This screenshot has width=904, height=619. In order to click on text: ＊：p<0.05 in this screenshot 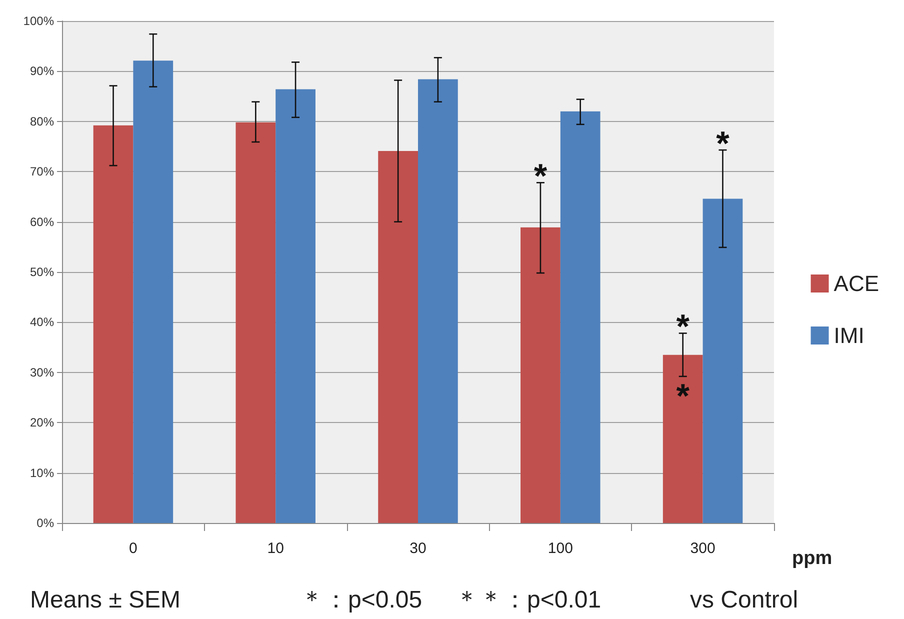, I will do `click(361, 600)`.